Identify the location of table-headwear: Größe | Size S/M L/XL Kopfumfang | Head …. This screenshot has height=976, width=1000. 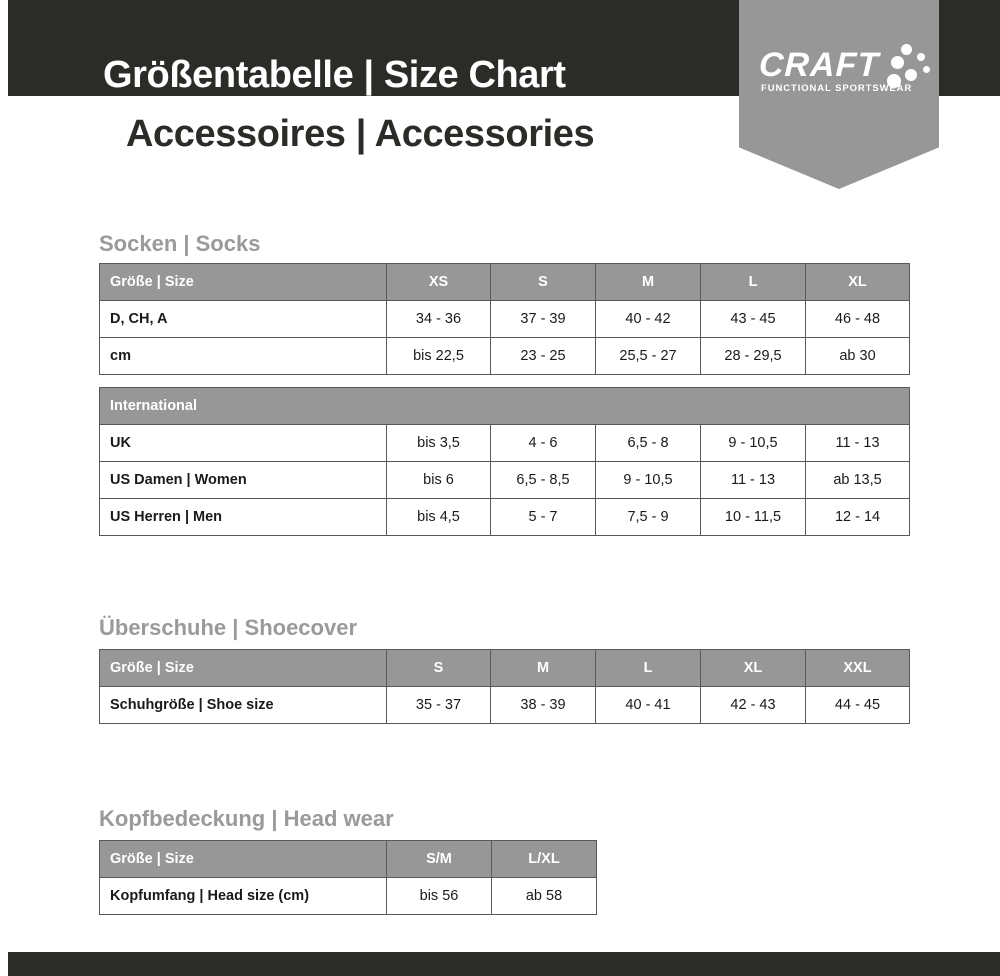
(348, 877).